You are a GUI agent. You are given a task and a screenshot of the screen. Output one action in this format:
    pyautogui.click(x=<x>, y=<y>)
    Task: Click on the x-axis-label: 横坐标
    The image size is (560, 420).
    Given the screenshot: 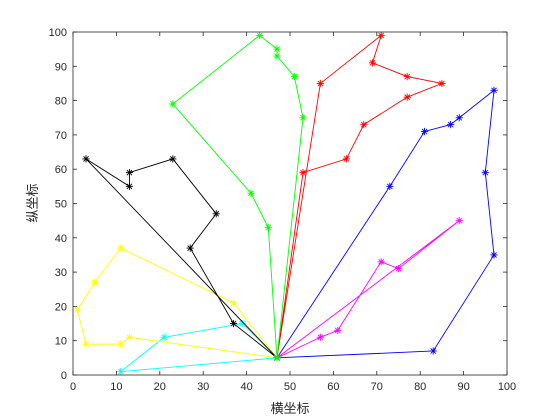 What is the action you would take?
    pyautogui.click(x=289, y=409)
    